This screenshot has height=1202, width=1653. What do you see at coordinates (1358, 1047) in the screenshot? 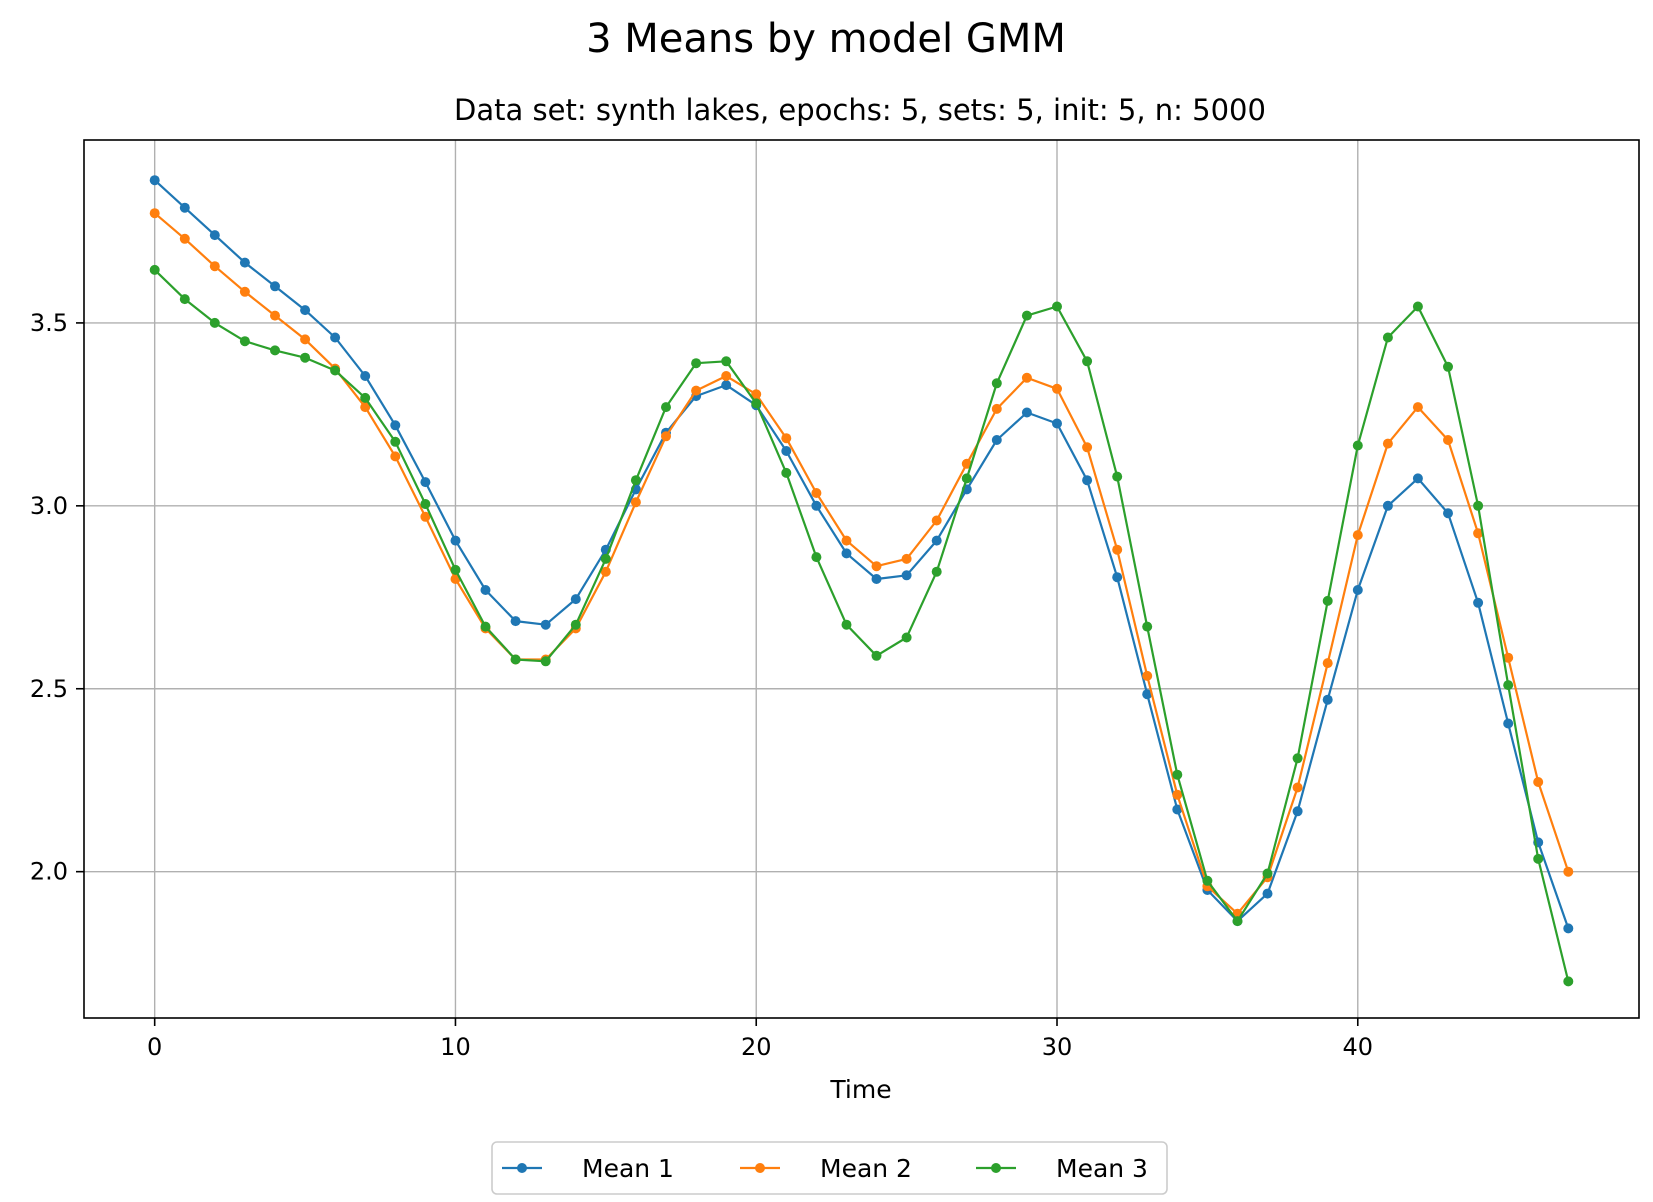
I see `x-tick-label: 40` at bounding box center [1358, 1047].